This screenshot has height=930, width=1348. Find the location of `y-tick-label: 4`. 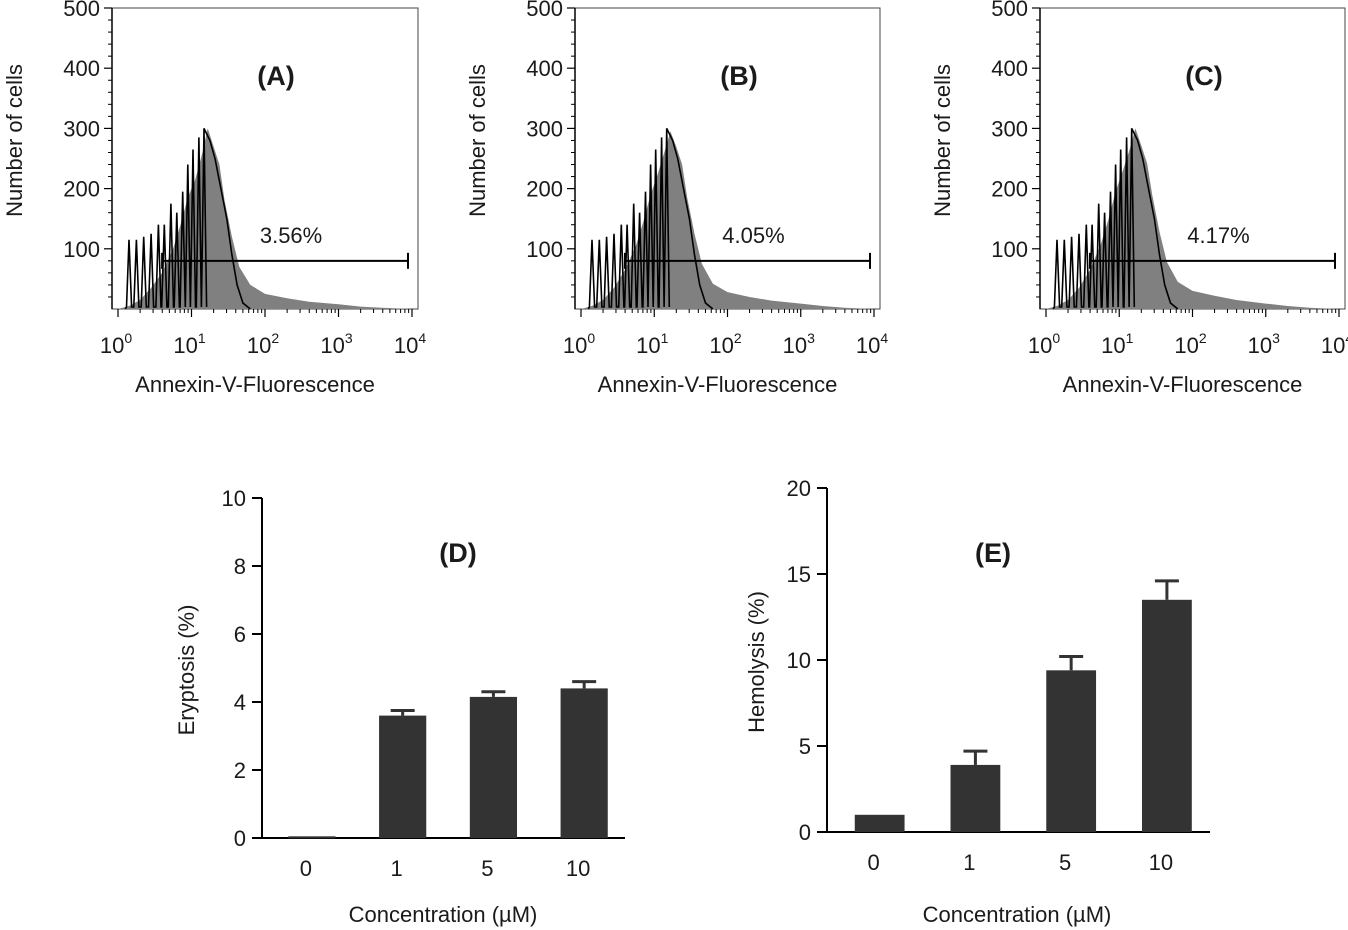

y-tick-label: 4 is located at coordinates (240, 702).